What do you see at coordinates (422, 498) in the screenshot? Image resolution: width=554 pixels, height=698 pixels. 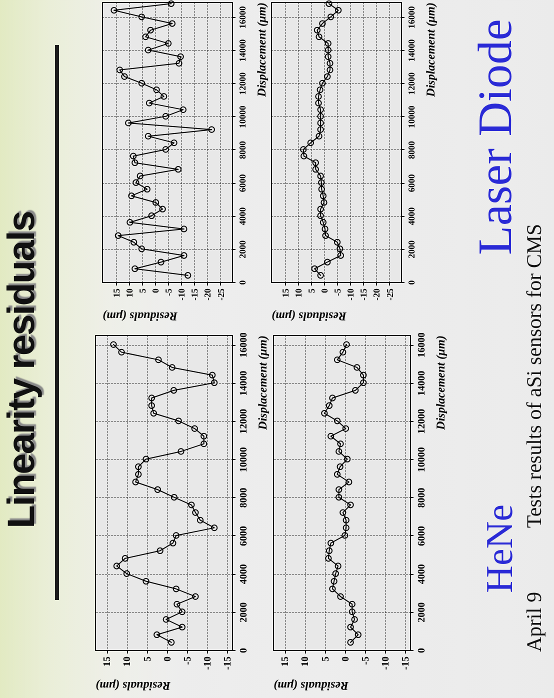 I see `y-tick-label: 8000` at bounding box center [422, 498].